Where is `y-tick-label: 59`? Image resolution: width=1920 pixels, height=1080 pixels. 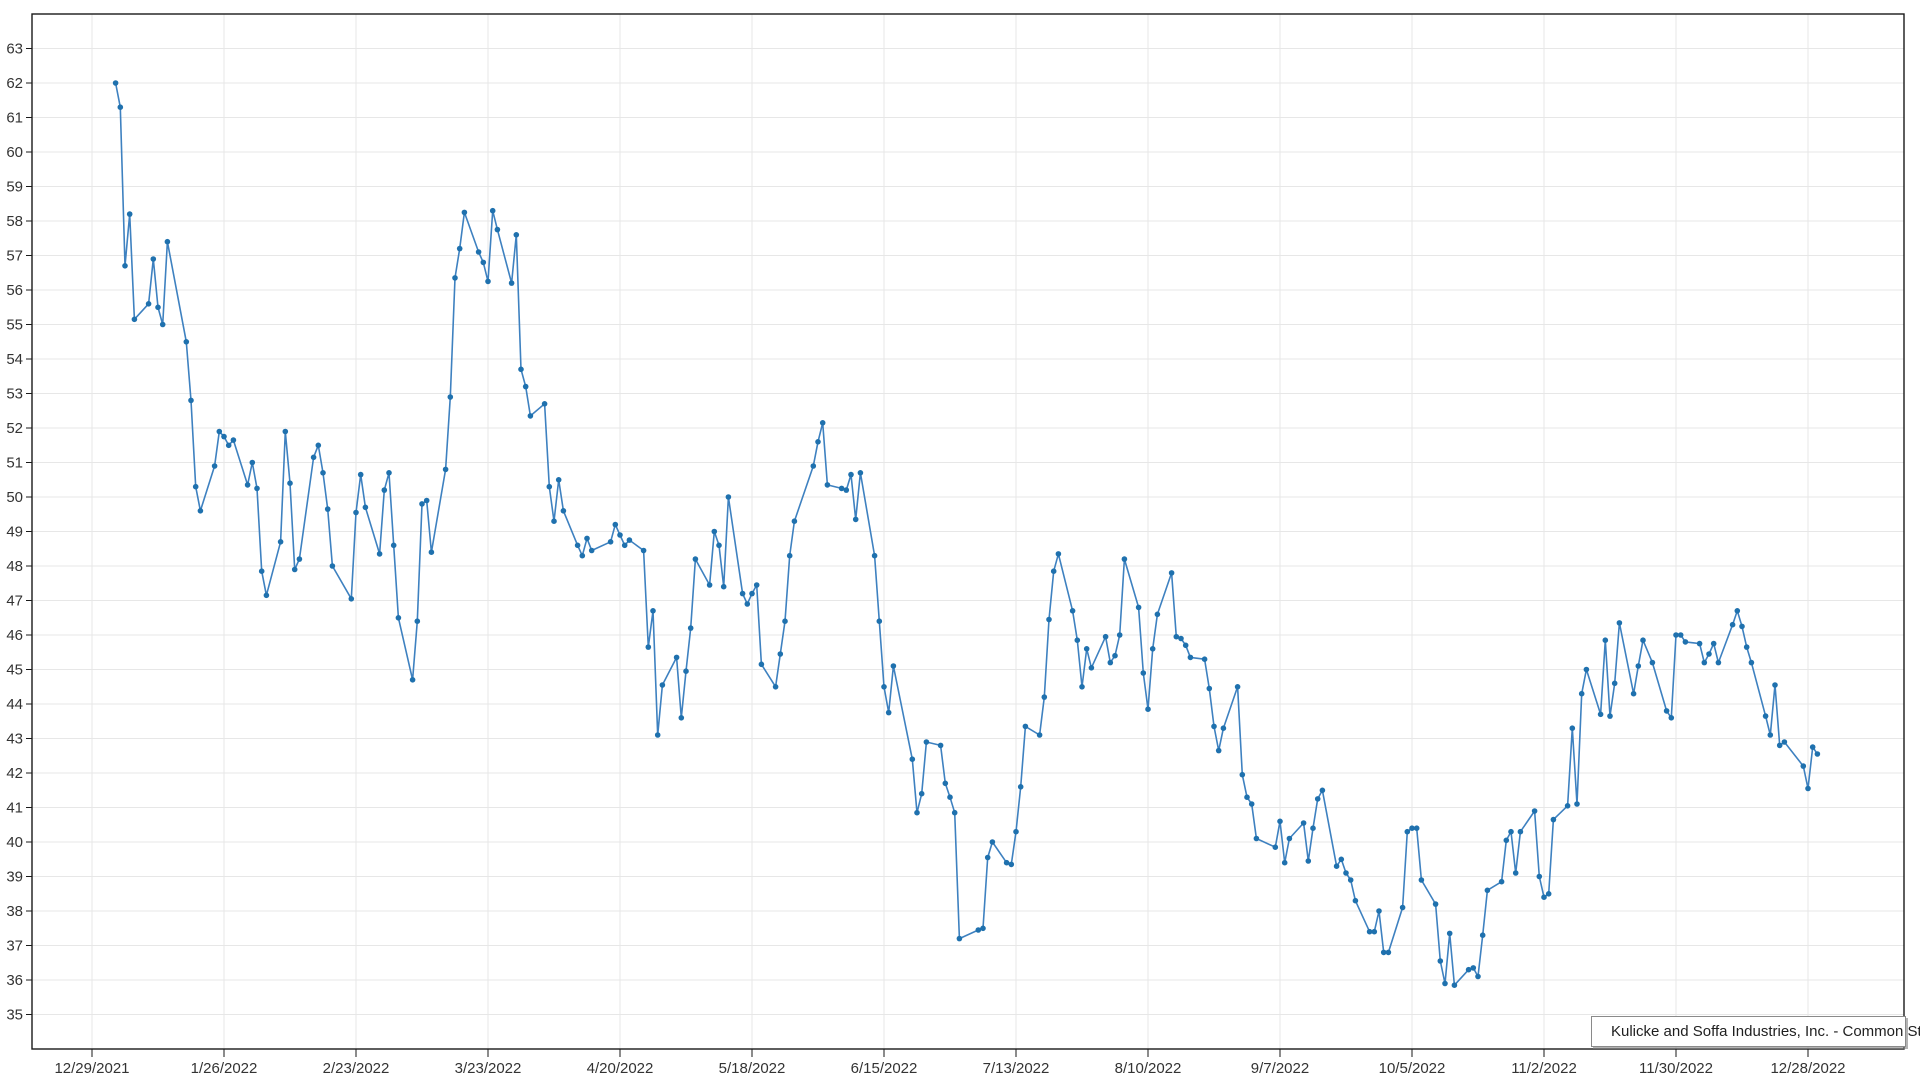 y-tick-label: 59 is located at coordinates (14, 187).